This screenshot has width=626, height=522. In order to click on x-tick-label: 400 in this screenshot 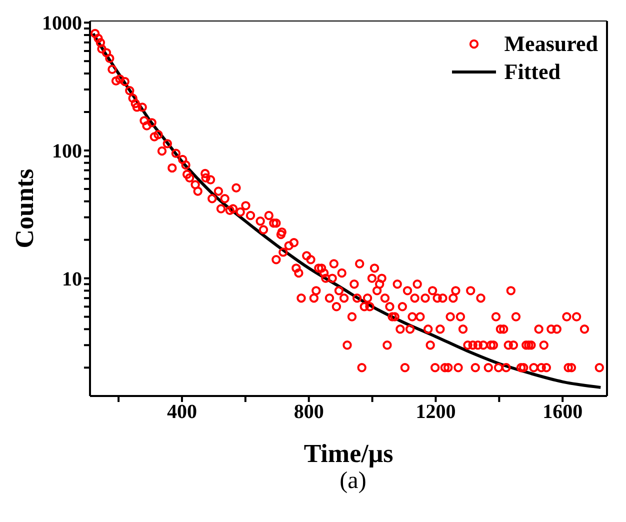, I will do `click(181, 412)`.